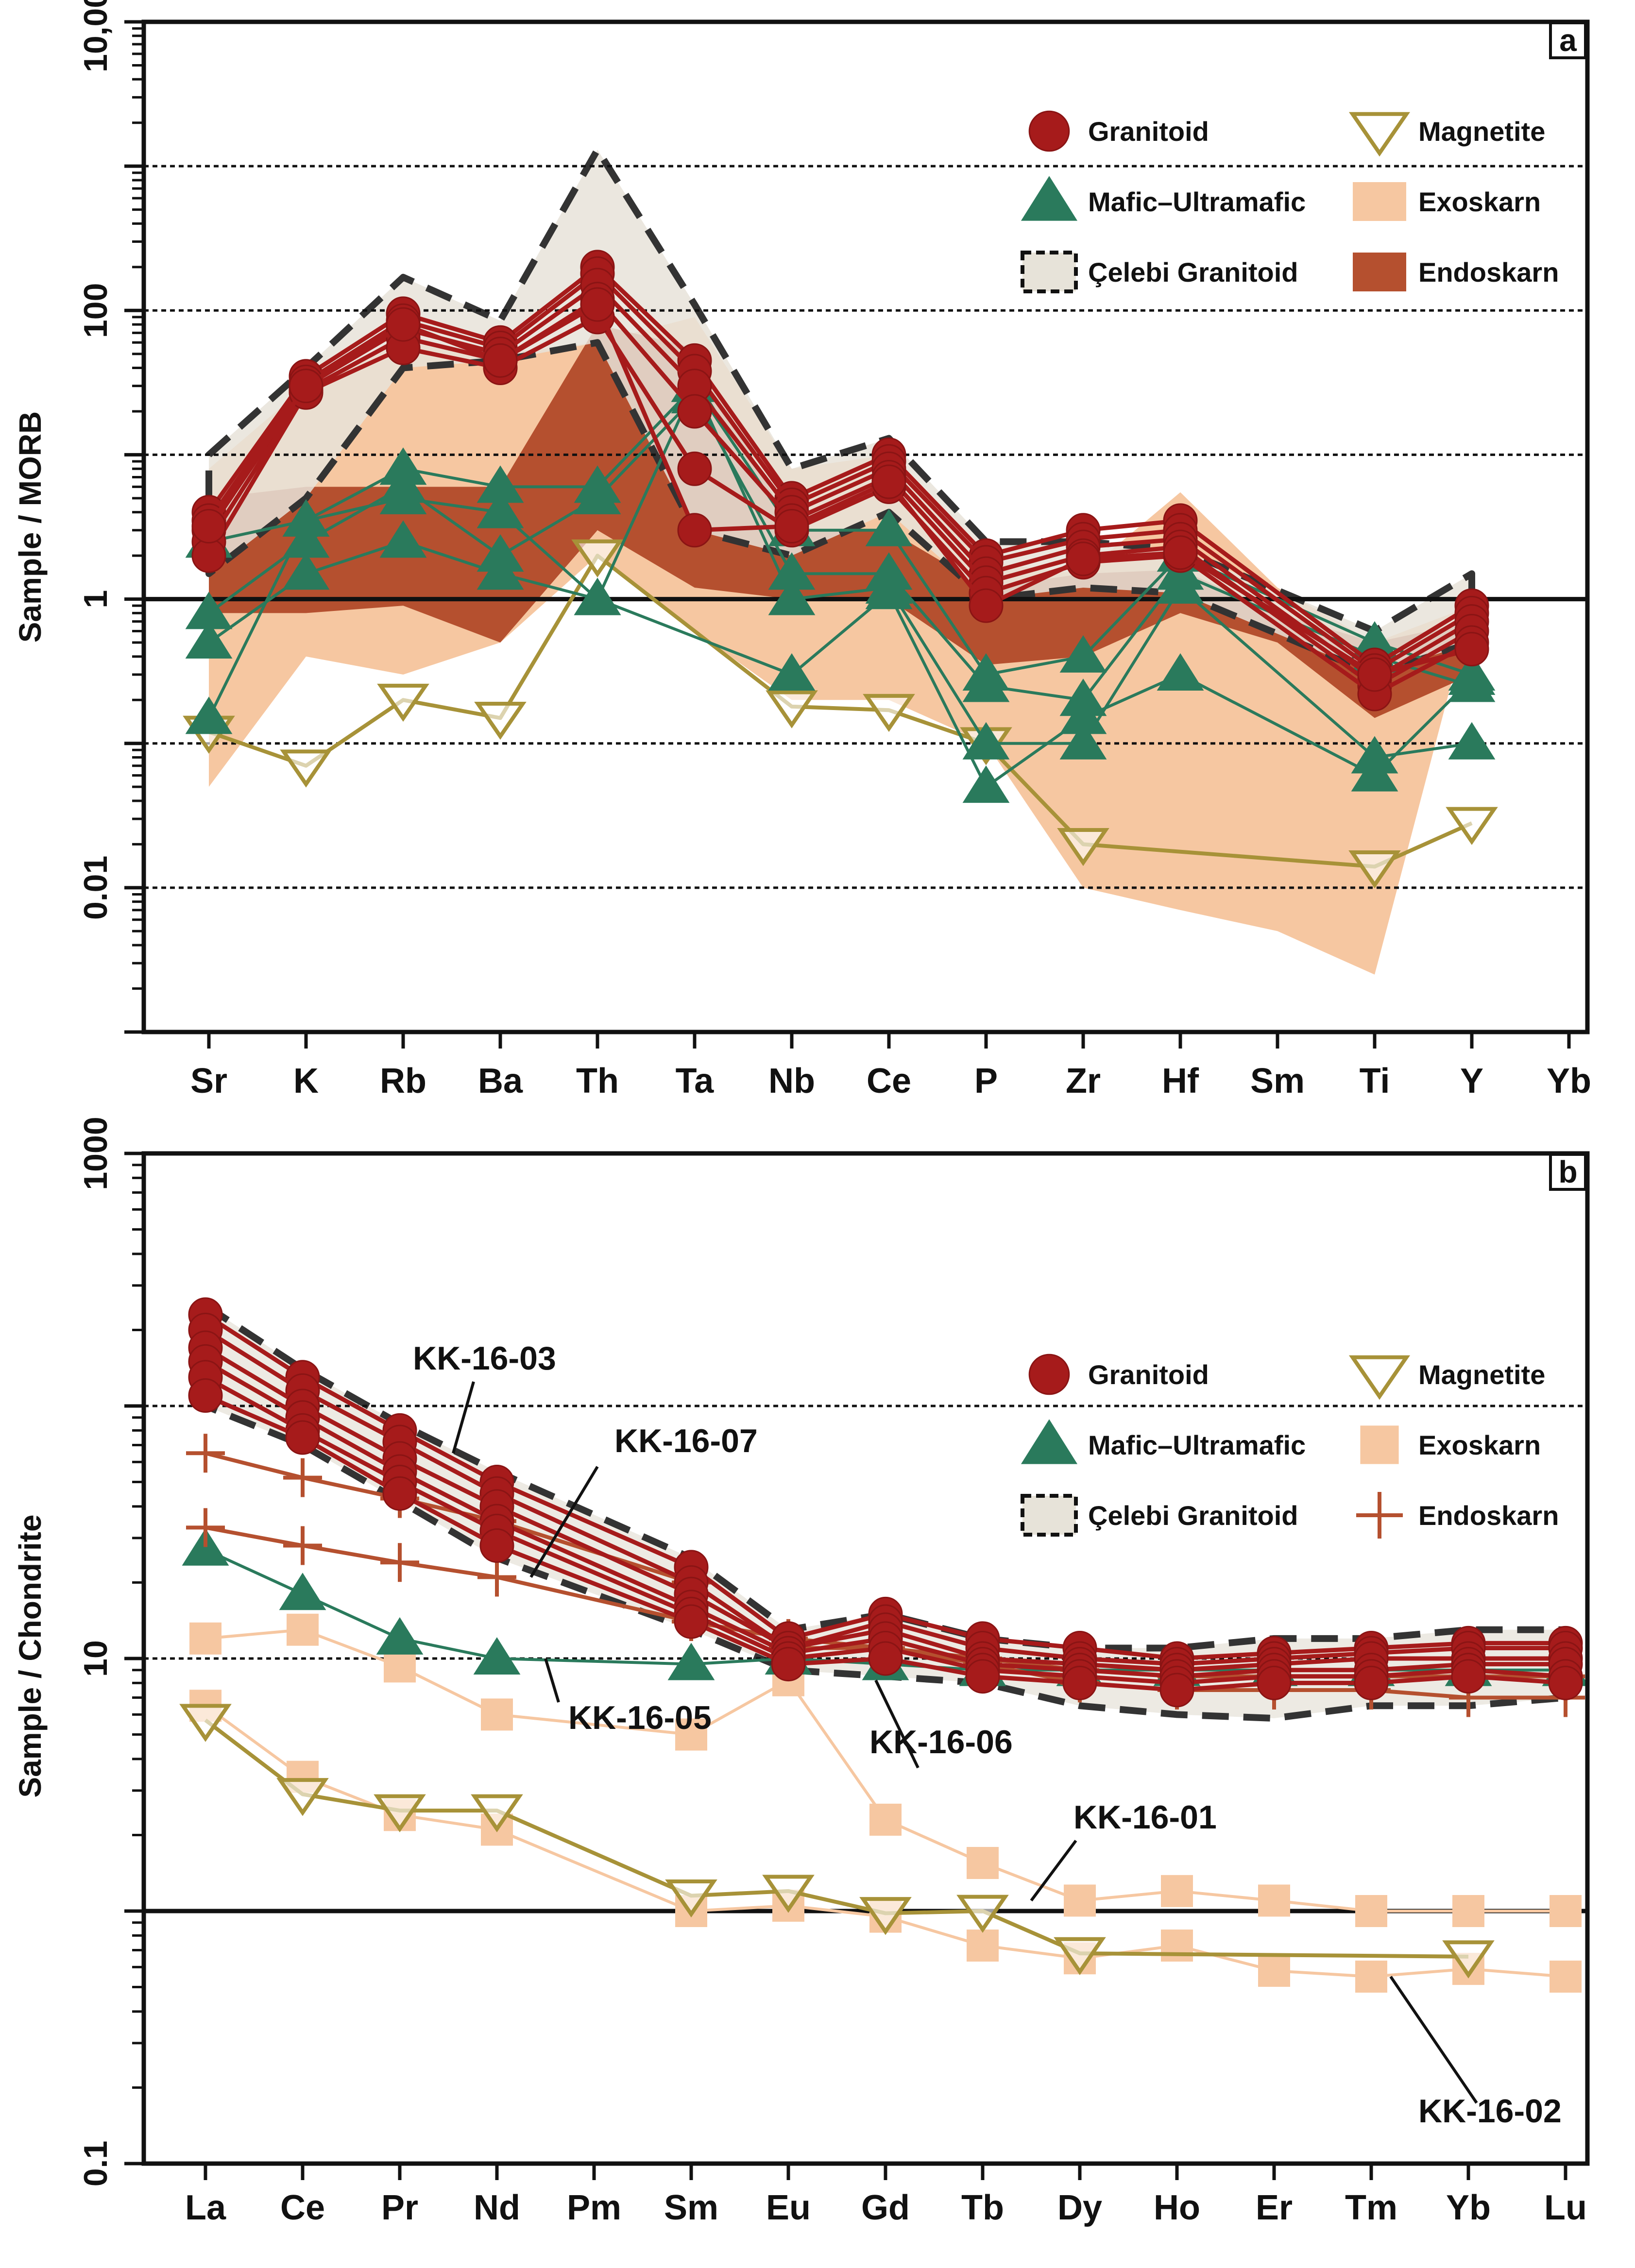 The image size is (1635, 2268). Describe the element at coordinates (1163, 198) in the screenshot. I see `legend-item-mafic: Mafic–Ultramafic` at that location.